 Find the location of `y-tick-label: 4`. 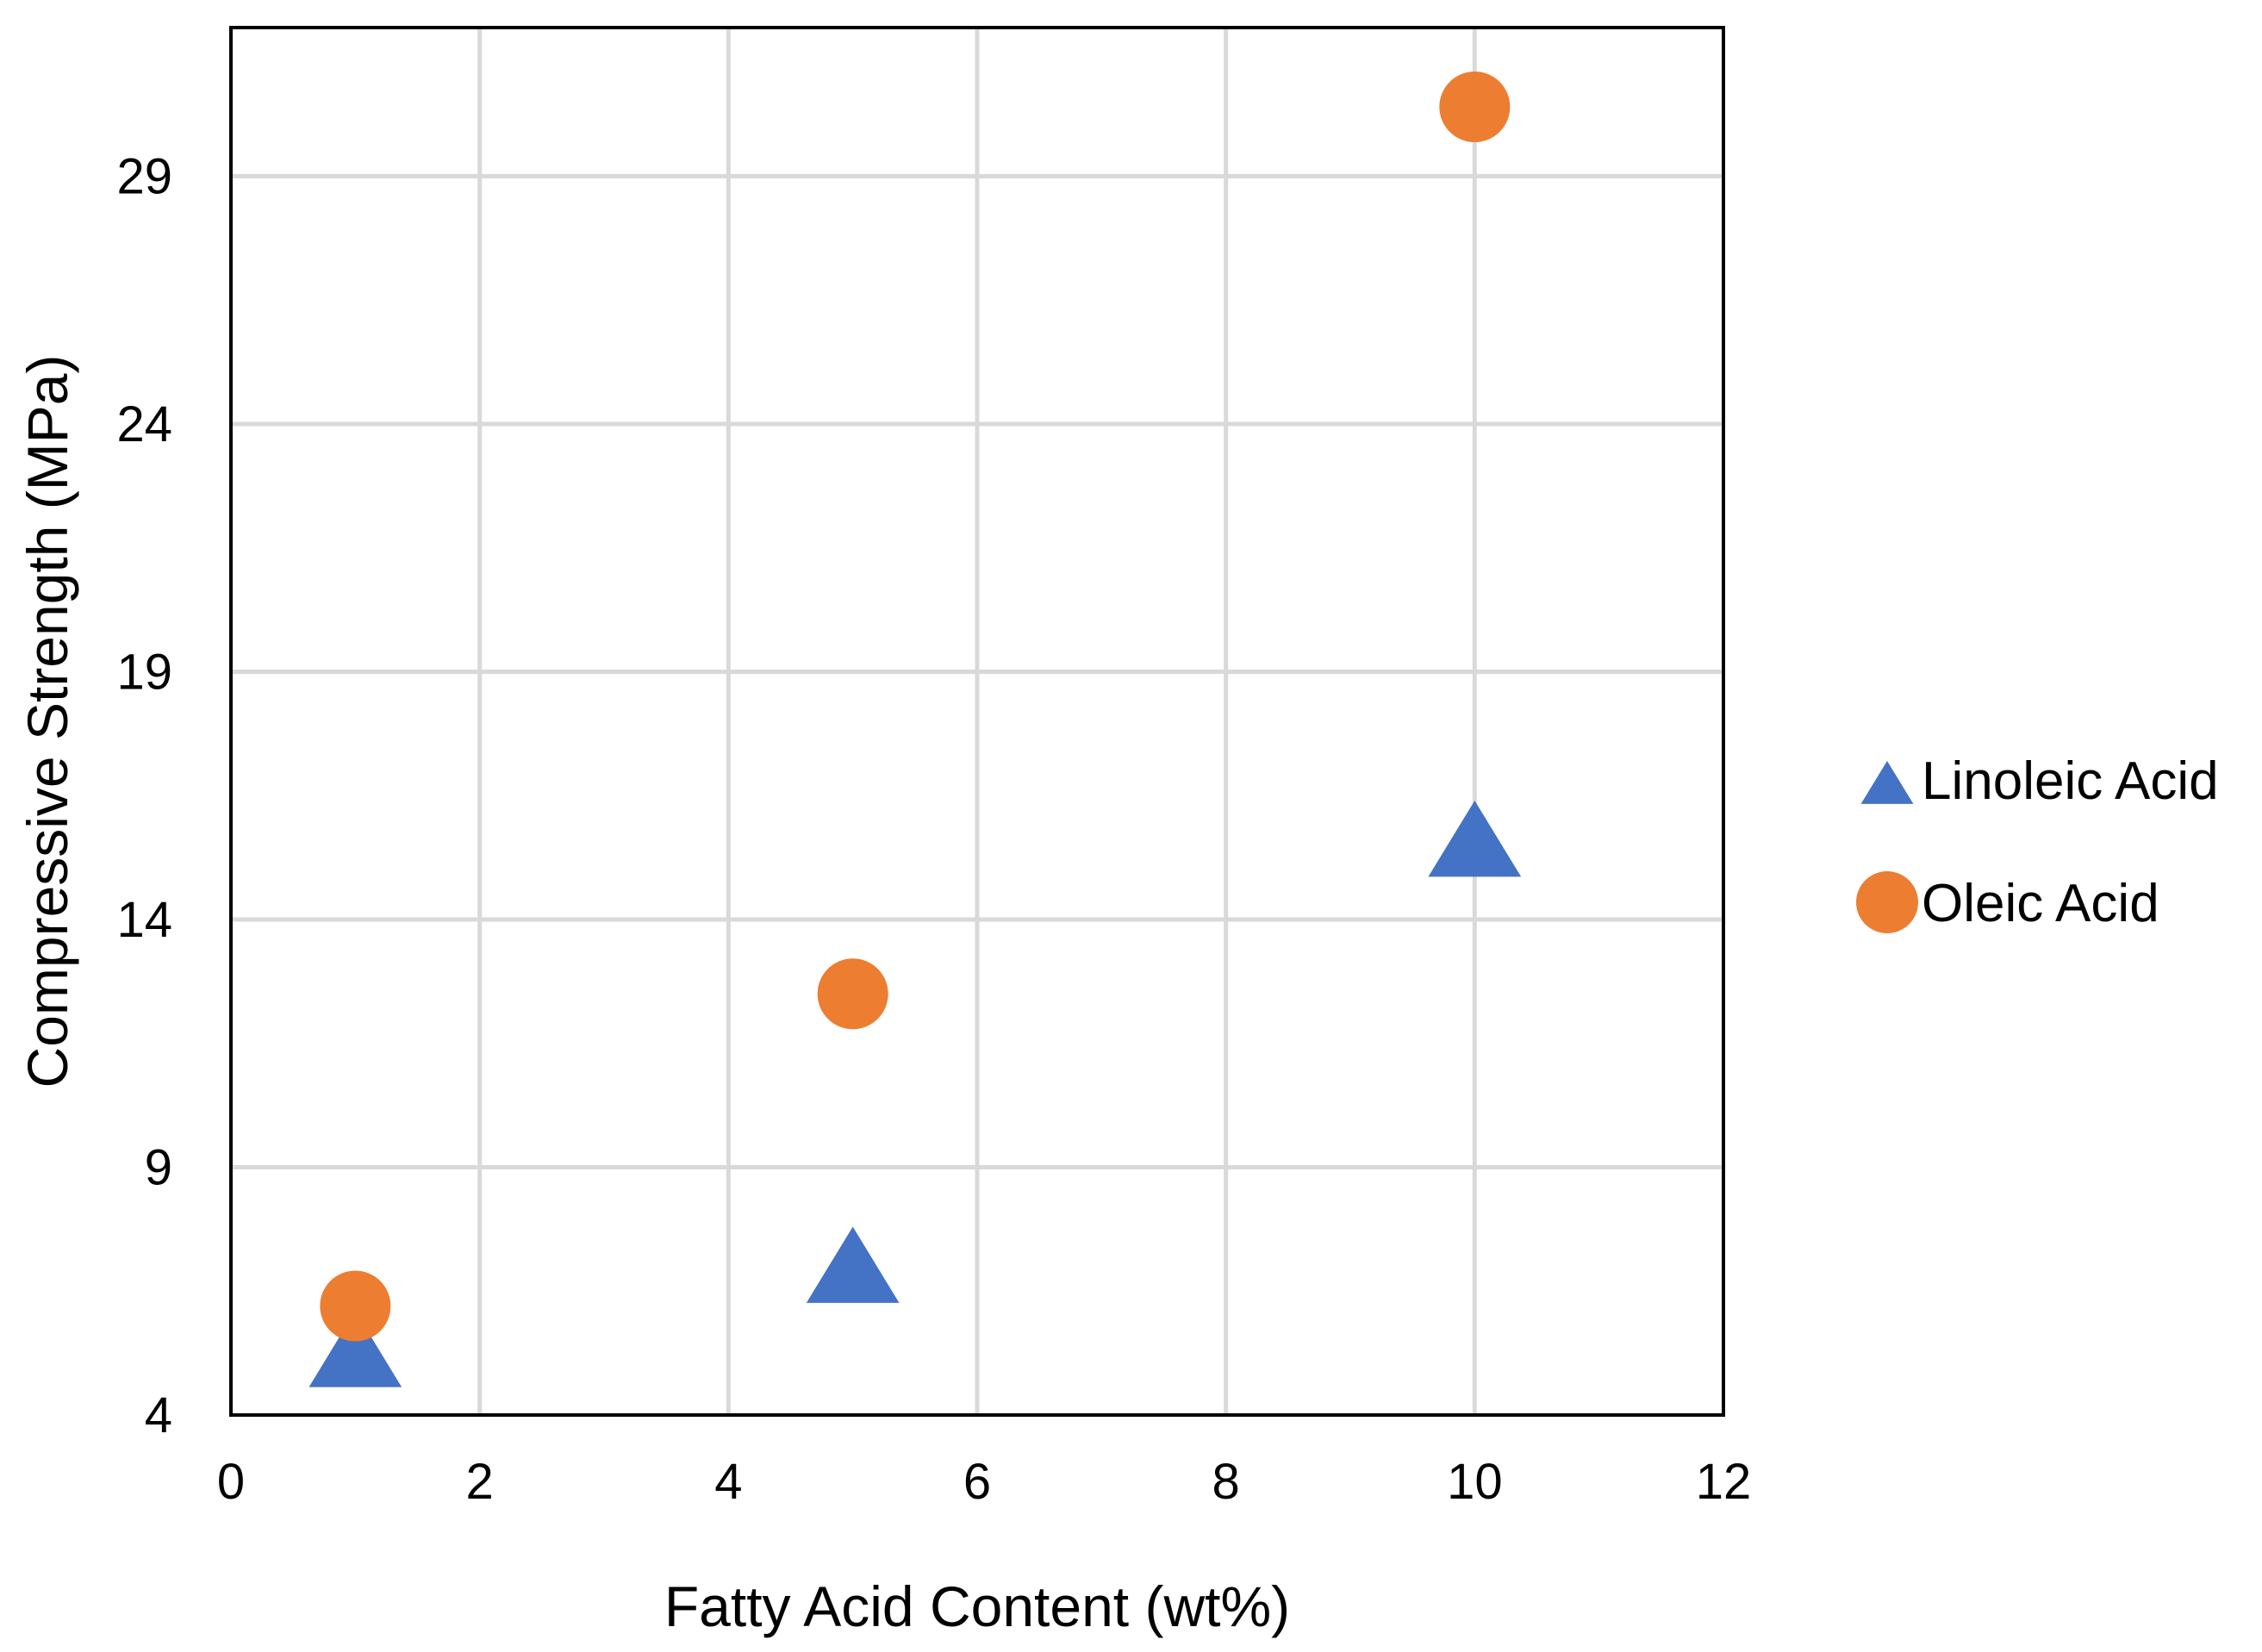

y-tick-label: 4 is located at coordinates (159, 1415).